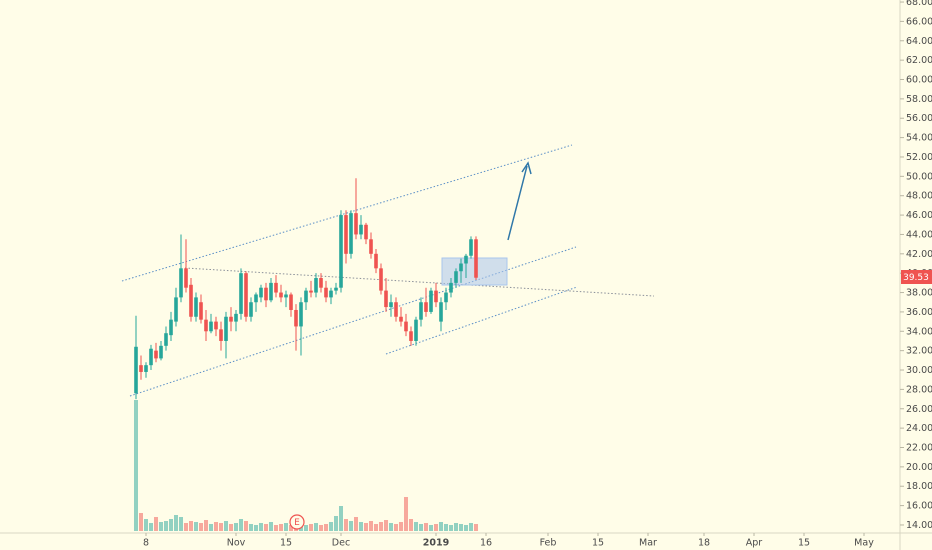  I want to click on y-tick-label: 44.00, so click(919, 234).